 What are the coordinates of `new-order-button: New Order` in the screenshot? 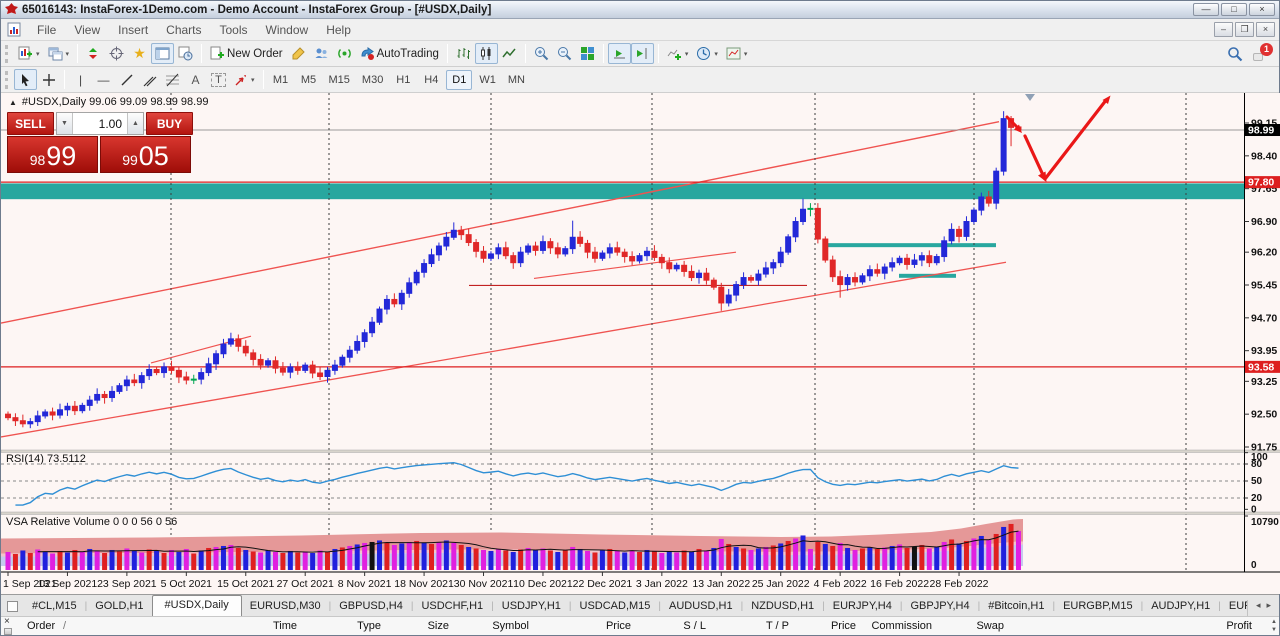 It's located at (246, 53).